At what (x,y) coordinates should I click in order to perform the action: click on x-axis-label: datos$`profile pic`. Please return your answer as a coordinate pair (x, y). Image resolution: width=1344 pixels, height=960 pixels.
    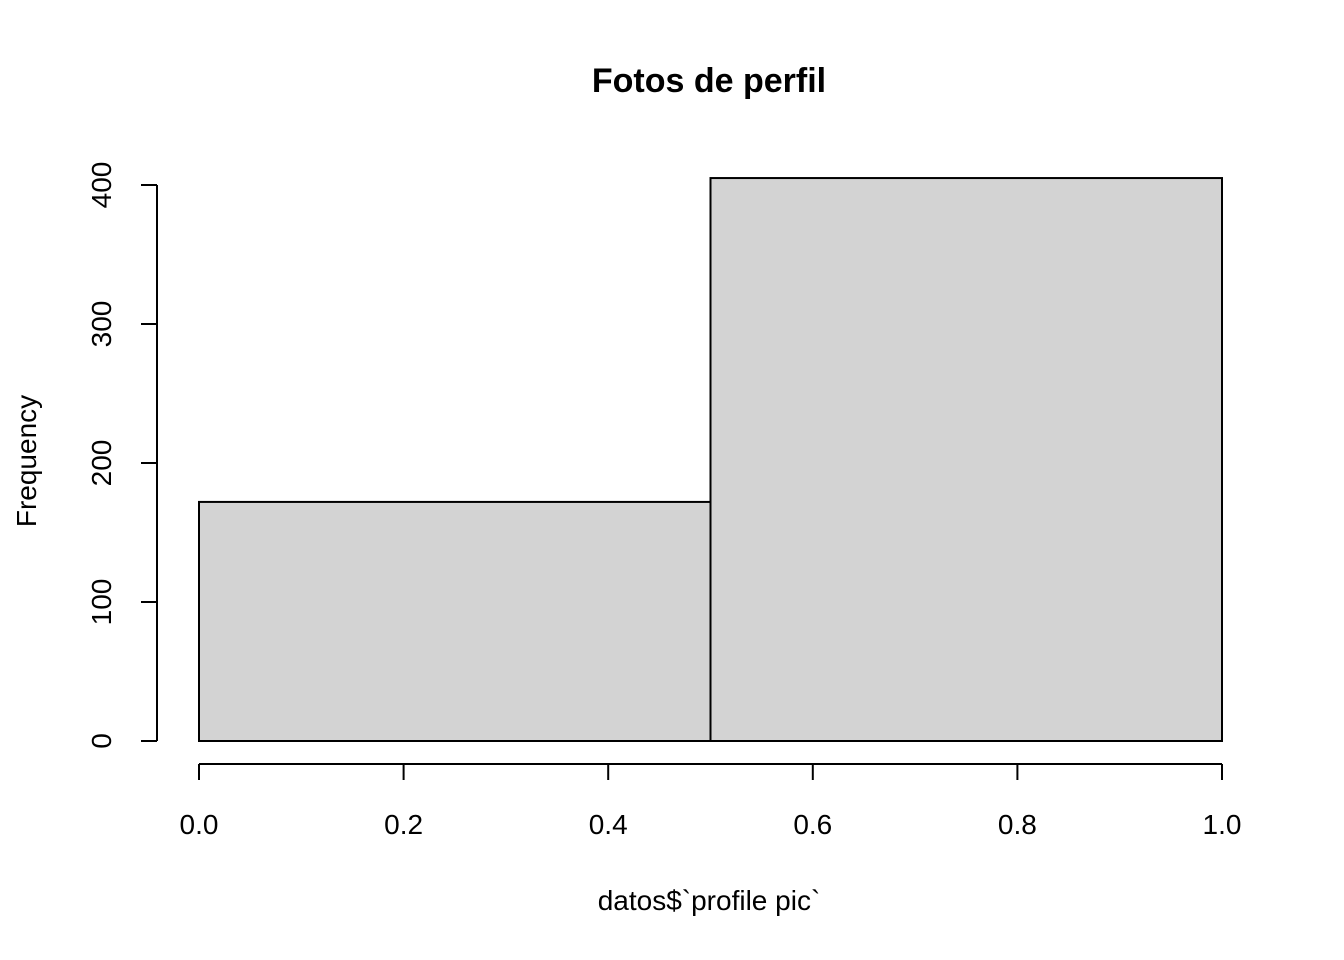
    Looking at the image, I should click on (709, 900).